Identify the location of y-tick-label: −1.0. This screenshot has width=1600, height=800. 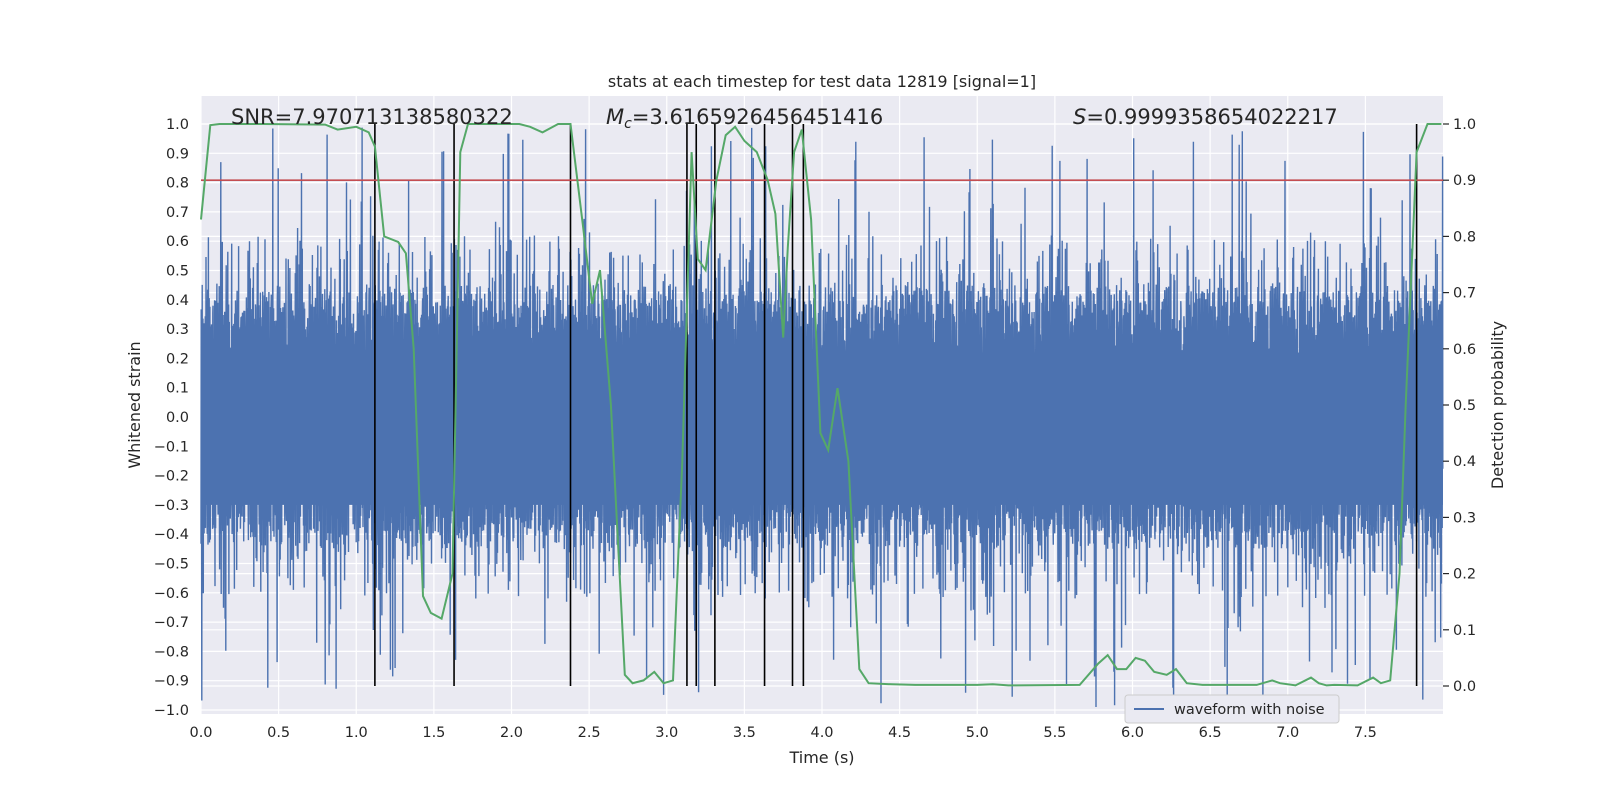
(171, 711).